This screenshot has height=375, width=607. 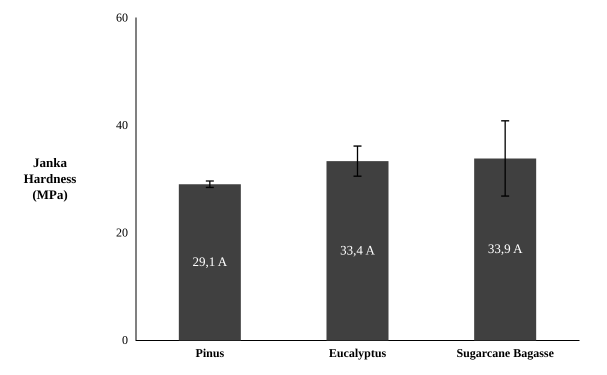 I want to click on y-tick-label: 60, so click(x=122, y=17).